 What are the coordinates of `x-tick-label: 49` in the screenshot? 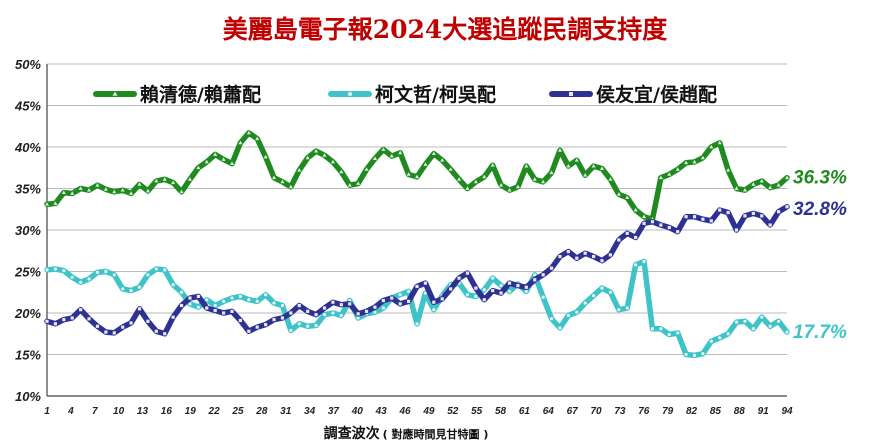 It's located at (428, 411).